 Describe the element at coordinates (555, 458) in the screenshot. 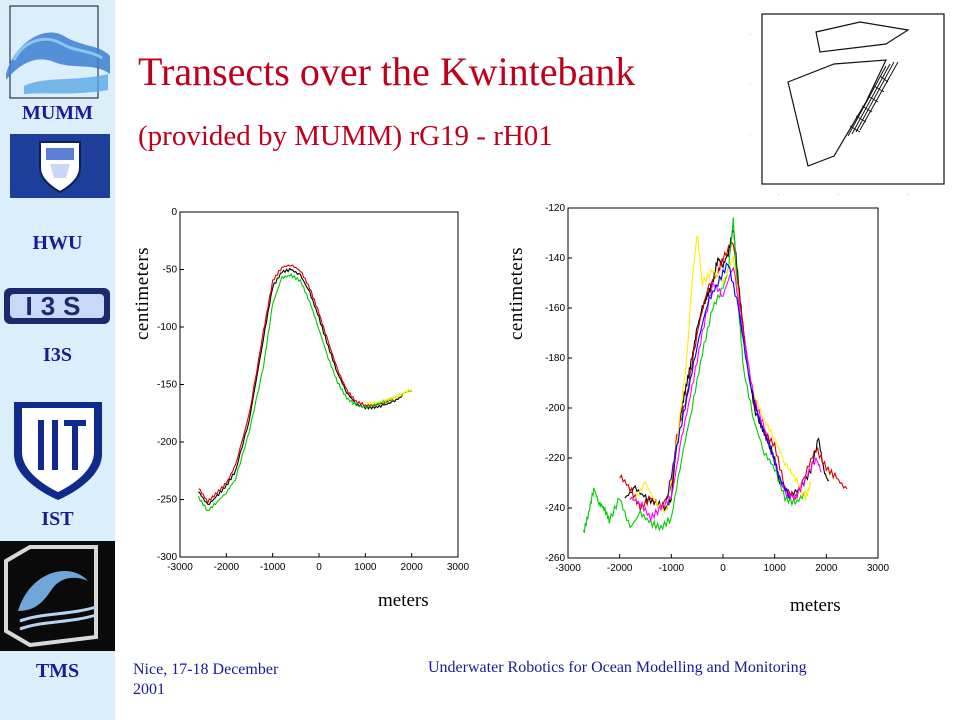

I see `y-tick-label: -220` at that location.